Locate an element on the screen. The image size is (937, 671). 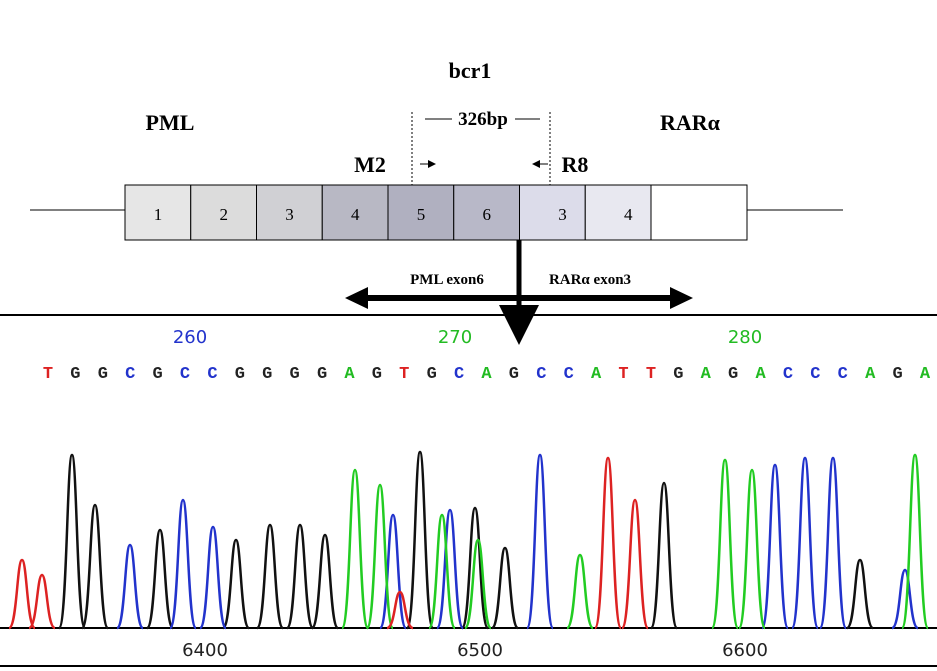
primer: R8 is located at coordinates (575, 164).